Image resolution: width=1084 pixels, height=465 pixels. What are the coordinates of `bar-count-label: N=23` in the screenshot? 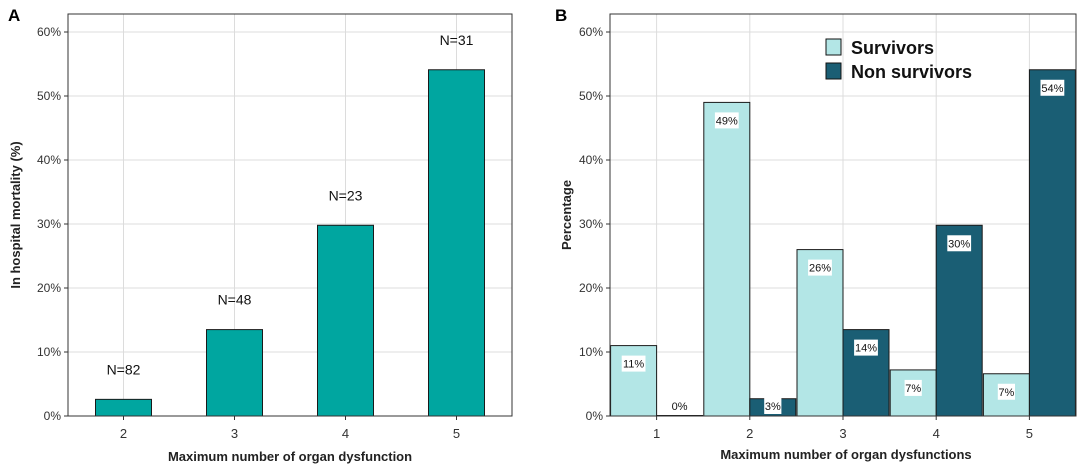 It's located at (346, 195).